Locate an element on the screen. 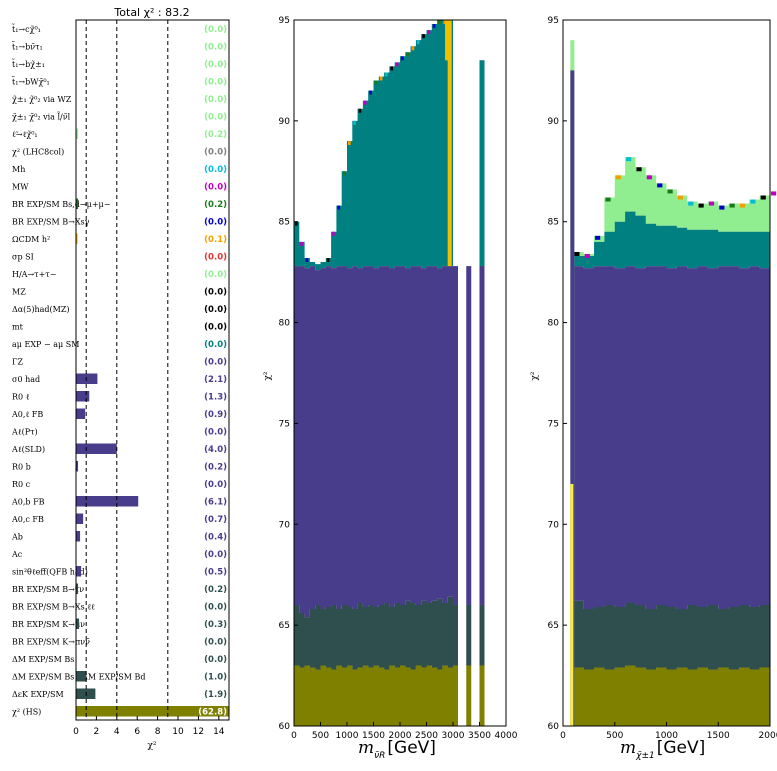 The width and height of the screenshot is (777, 771). row-label: χ² (LHC8col) is located at coordinates (38, 151).